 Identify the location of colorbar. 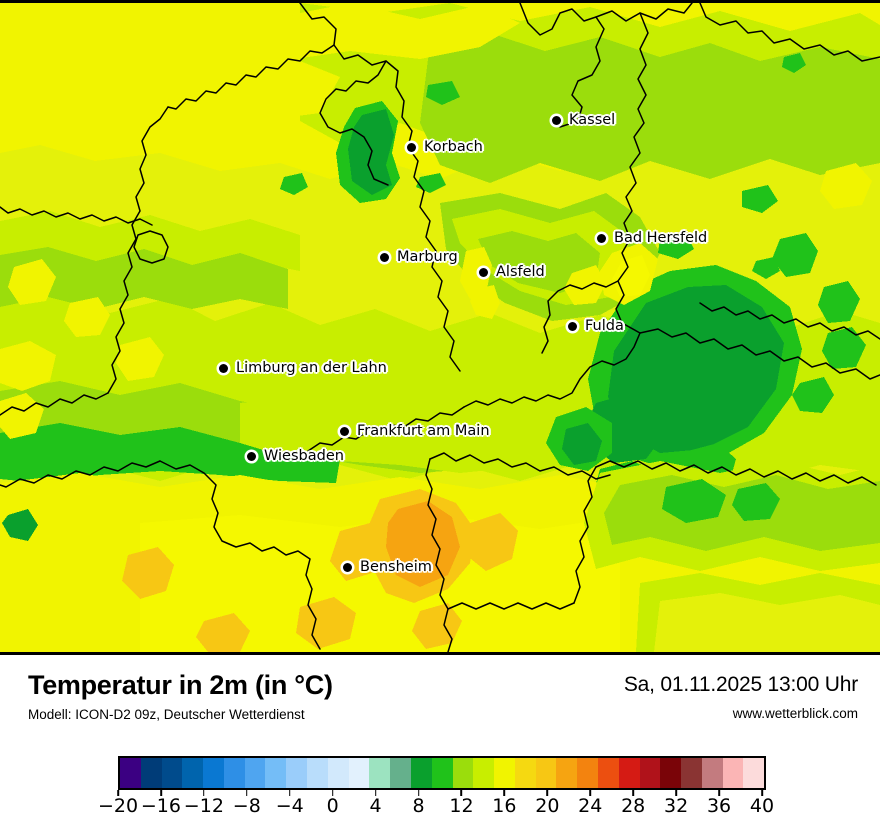
(442, 773).